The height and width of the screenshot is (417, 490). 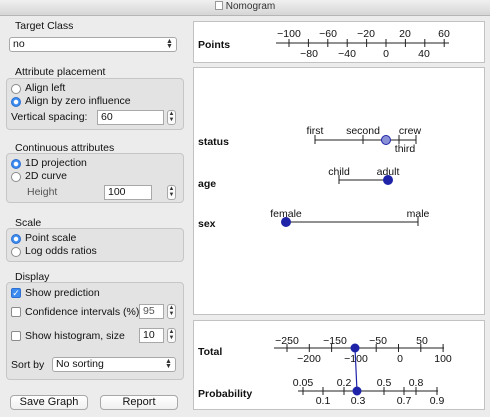 I want to click on vertical-spacing-label: Vertical spacing:, so click(x=49, y=117).